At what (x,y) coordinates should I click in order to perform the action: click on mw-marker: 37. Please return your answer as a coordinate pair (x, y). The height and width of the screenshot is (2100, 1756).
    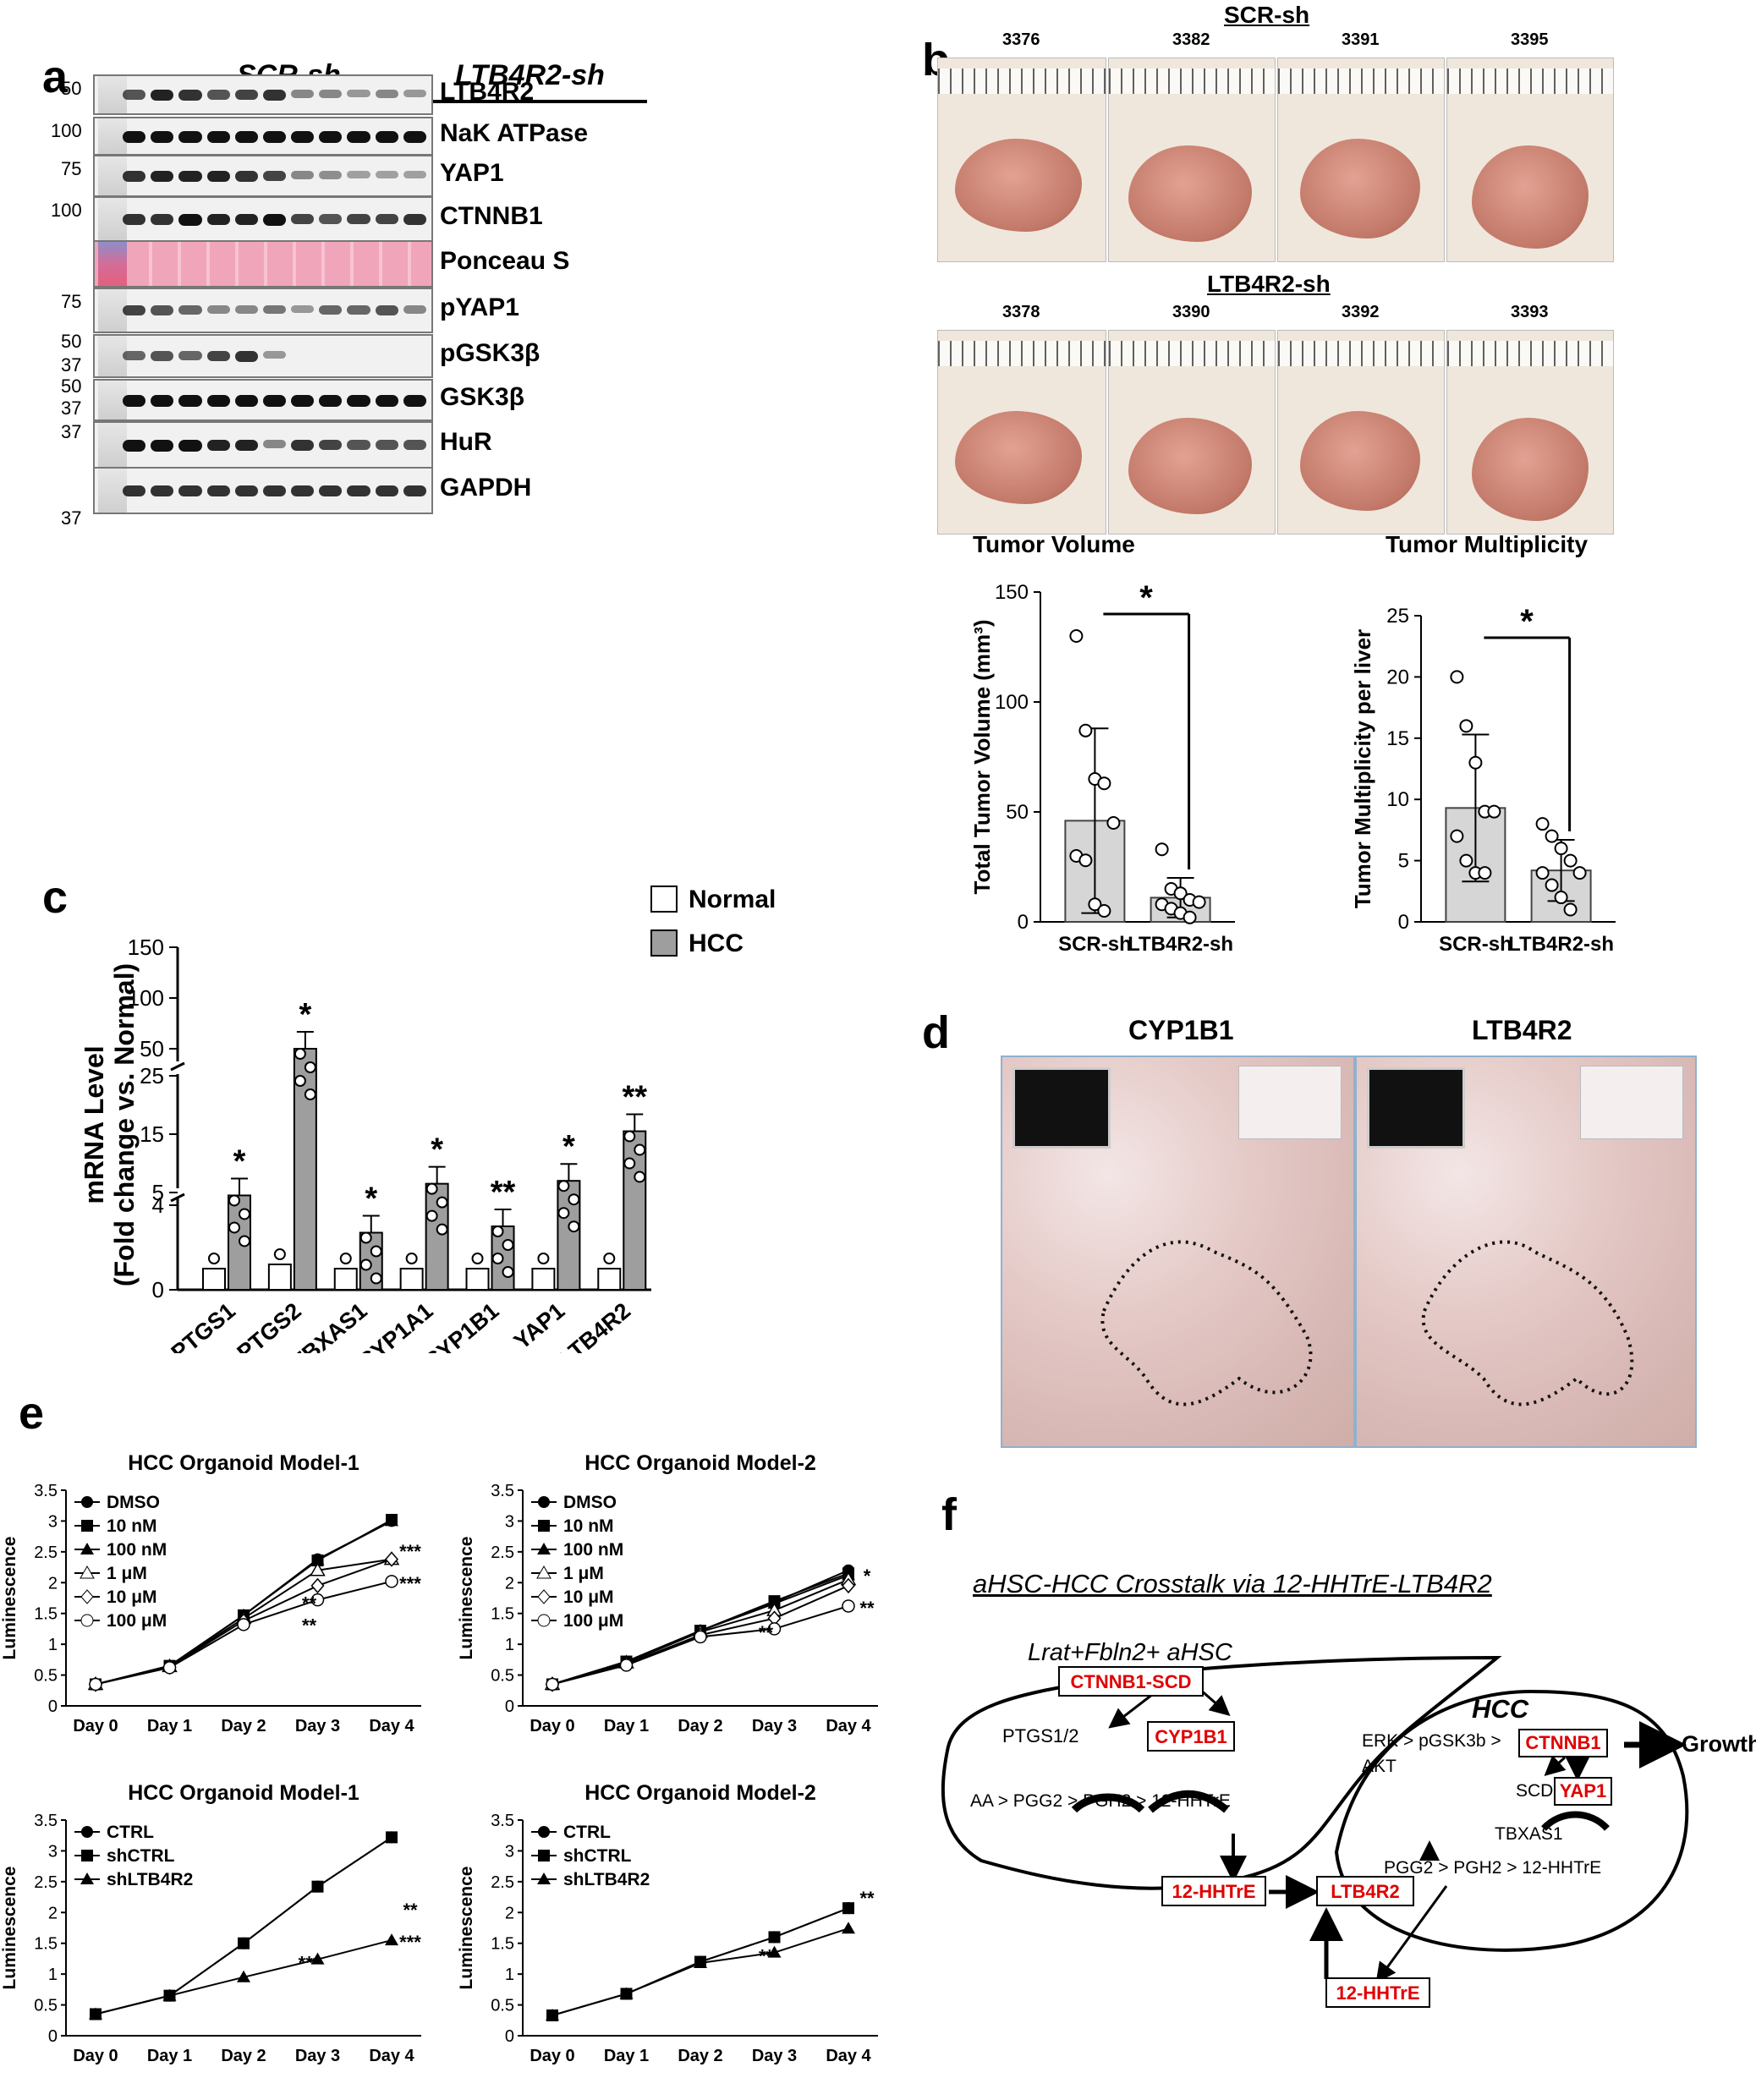
    Looking at the image, I should click on (72, 518).